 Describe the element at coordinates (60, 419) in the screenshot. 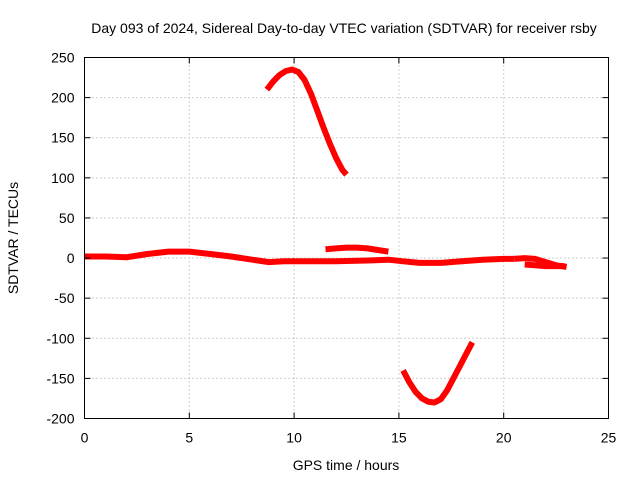

I see `y-tick-label: -200` at that location.